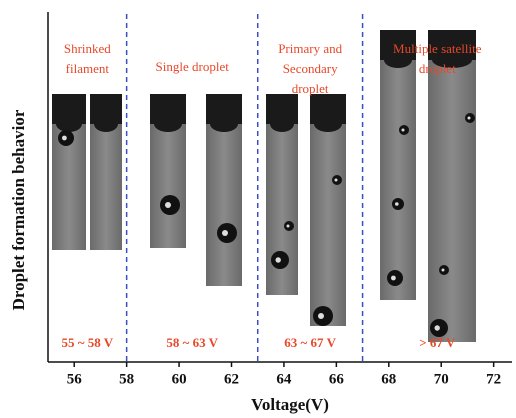 The image size is (516, 418). I want to click on x-tick-label: 64, so click(284, 379).